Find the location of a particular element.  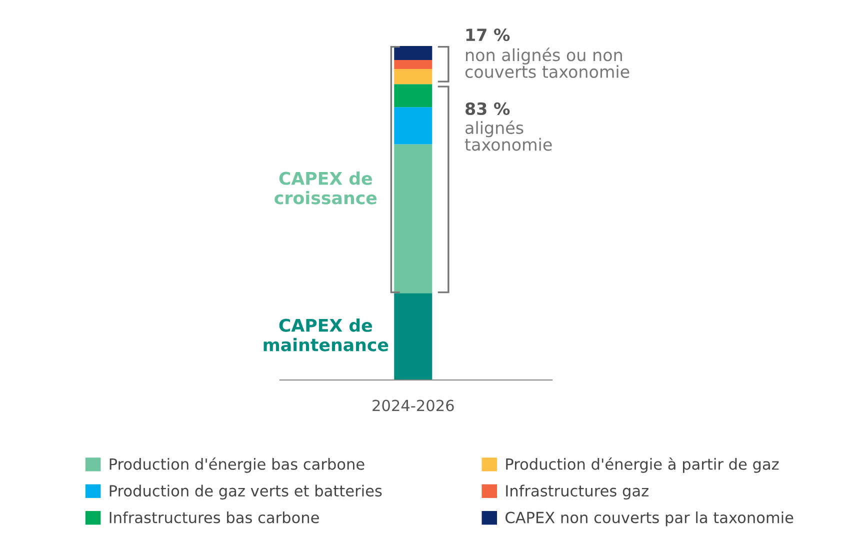

legend-label: Infrastructures gaz is located at coordinates (577, 492).